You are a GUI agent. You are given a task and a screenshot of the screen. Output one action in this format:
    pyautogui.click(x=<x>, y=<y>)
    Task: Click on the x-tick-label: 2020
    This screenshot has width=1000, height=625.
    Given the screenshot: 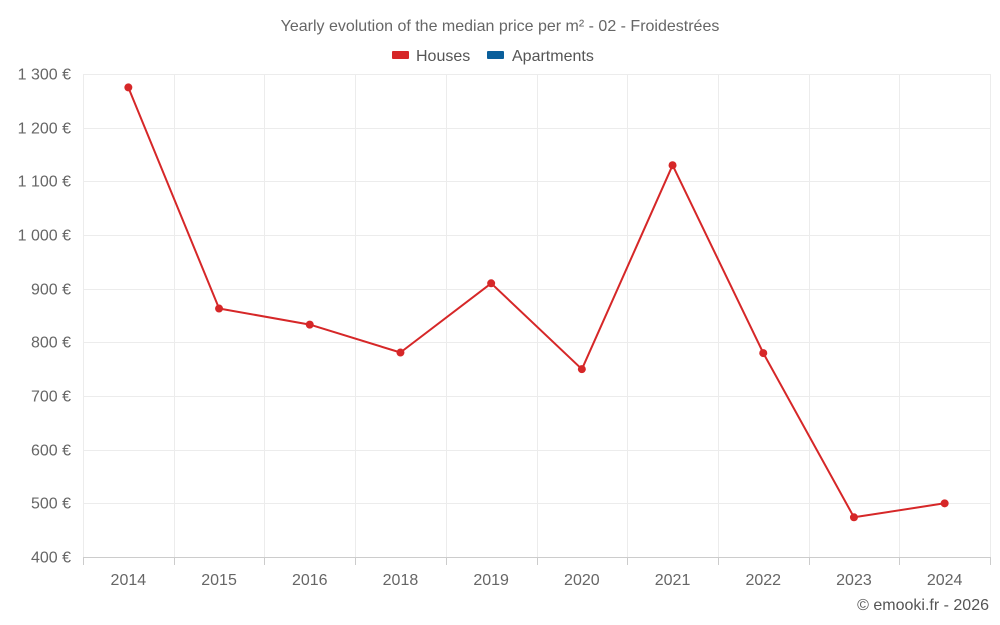 What is the action you would take?
    pyautogui.click(x=582, y=580)
    